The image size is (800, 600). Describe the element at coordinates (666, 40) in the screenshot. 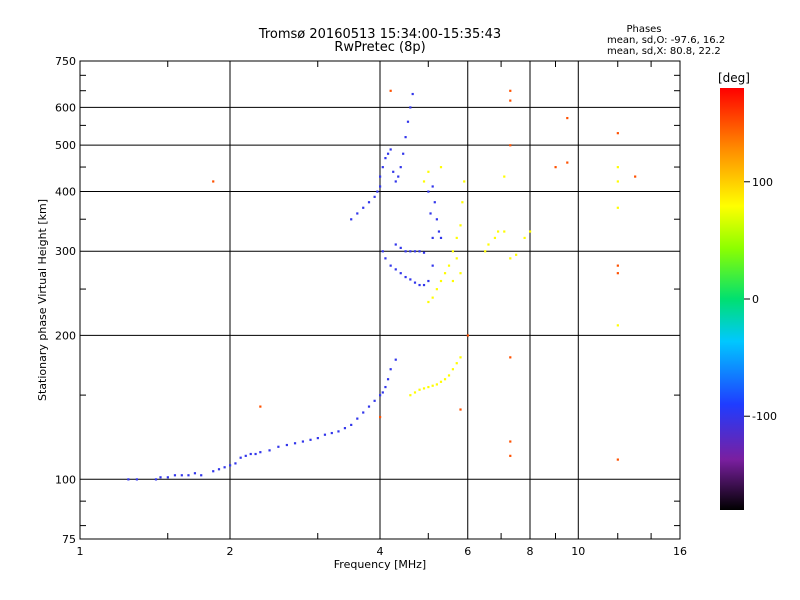

I see `phase-o-stats: mean, sd,O: -97.6, 16.2` at that location.